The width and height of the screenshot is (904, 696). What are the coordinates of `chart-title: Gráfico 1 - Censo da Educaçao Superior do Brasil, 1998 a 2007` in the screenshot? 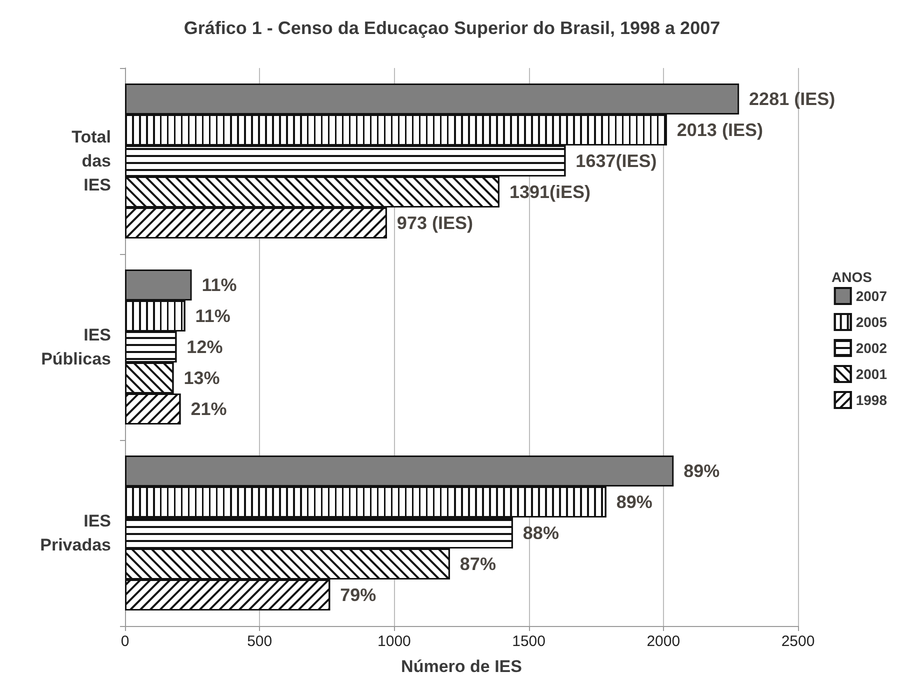 It's located at (452, 28).